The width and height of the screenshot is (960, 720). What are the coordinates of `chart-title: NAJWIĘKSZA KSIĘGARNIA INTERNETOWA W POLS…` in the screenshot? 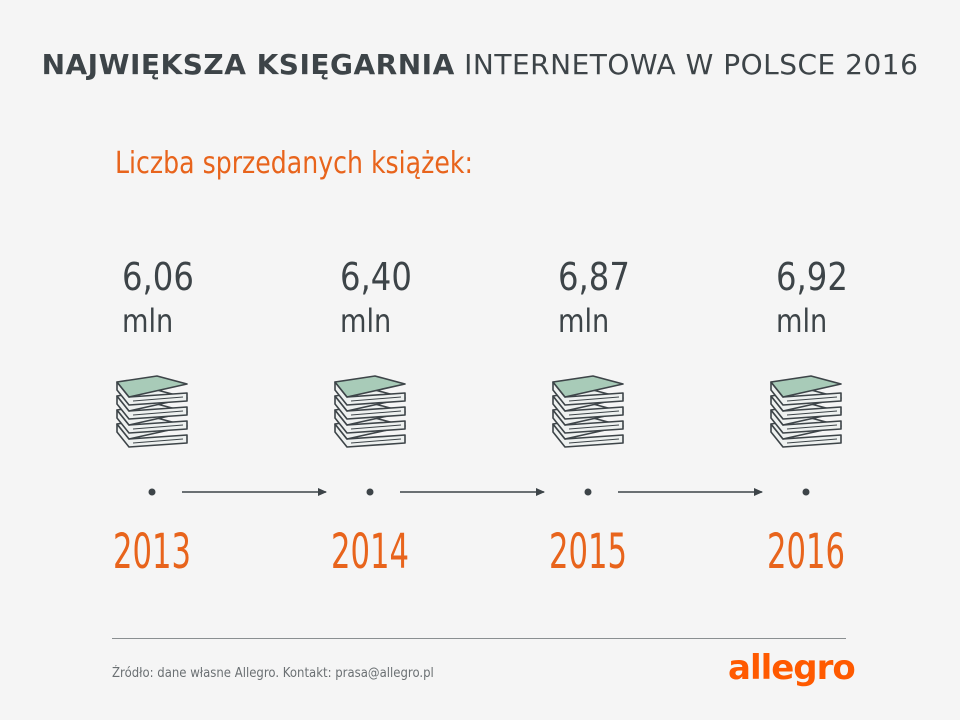 It's located at (480, 64).